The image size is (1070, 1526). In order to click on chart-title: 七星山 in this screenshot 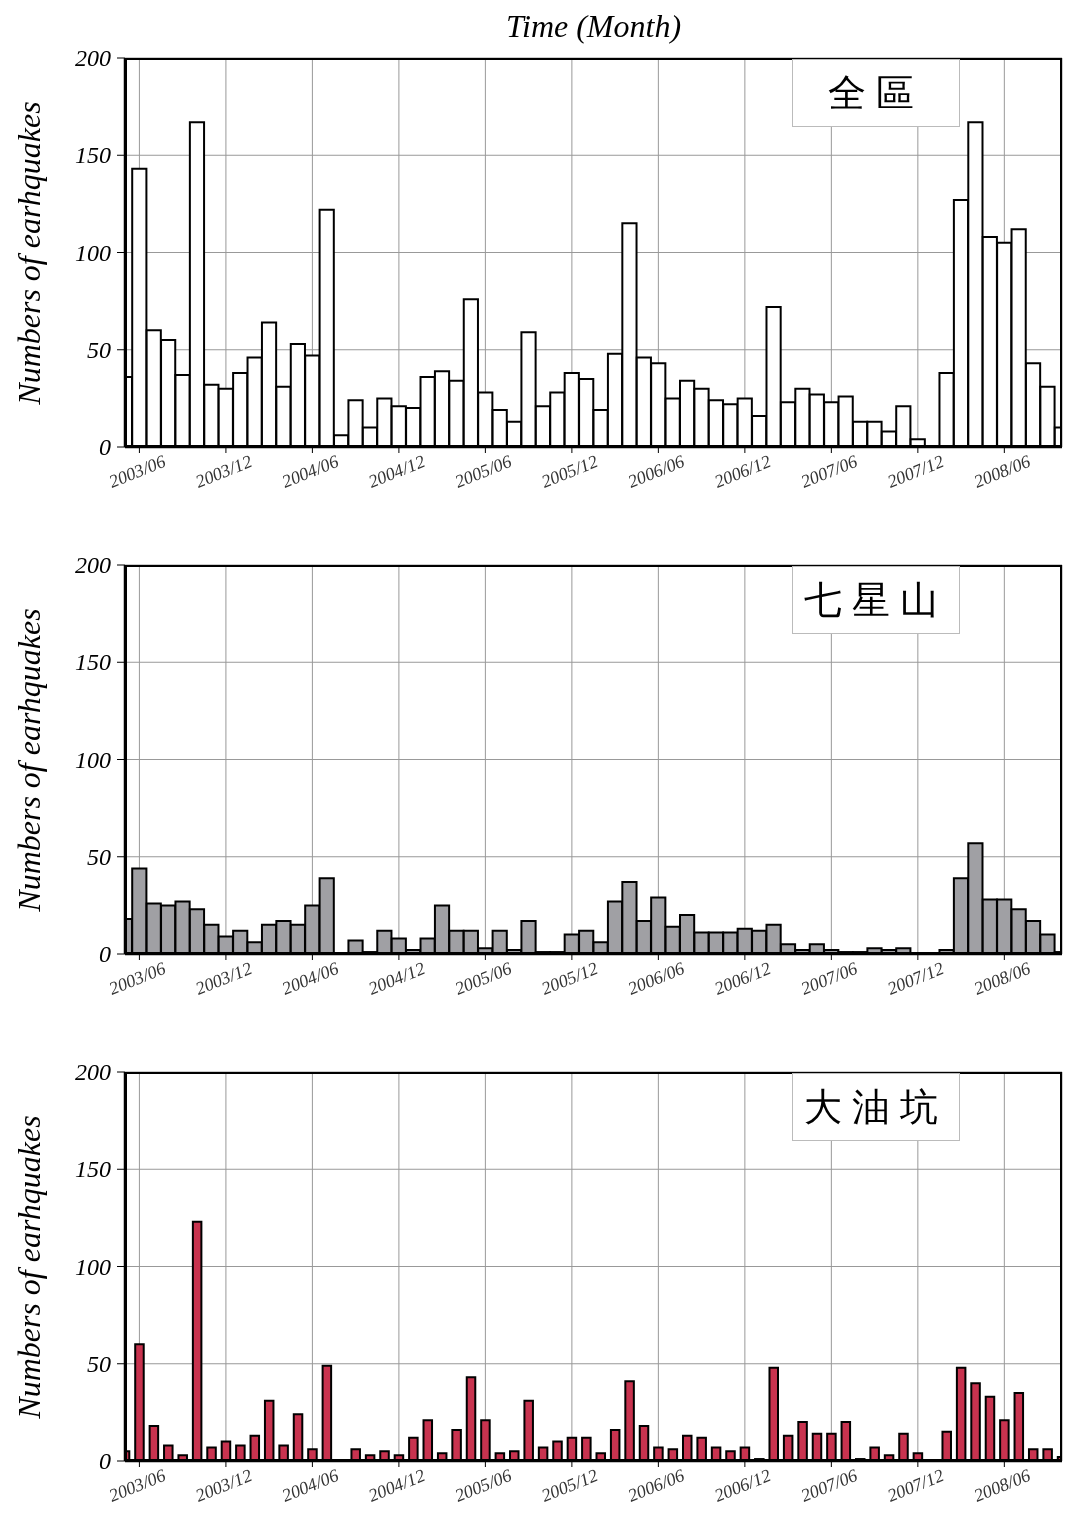, I will do `click(876, 600)`.